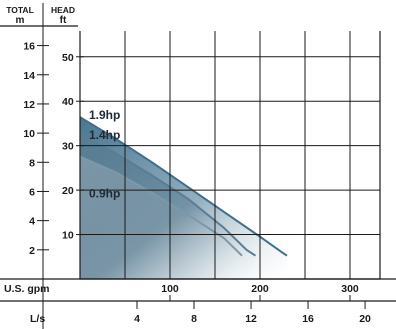  Describe the element at coordinates (29, 105) in the screenshot. I see `left-tick-label: 12` at that location.